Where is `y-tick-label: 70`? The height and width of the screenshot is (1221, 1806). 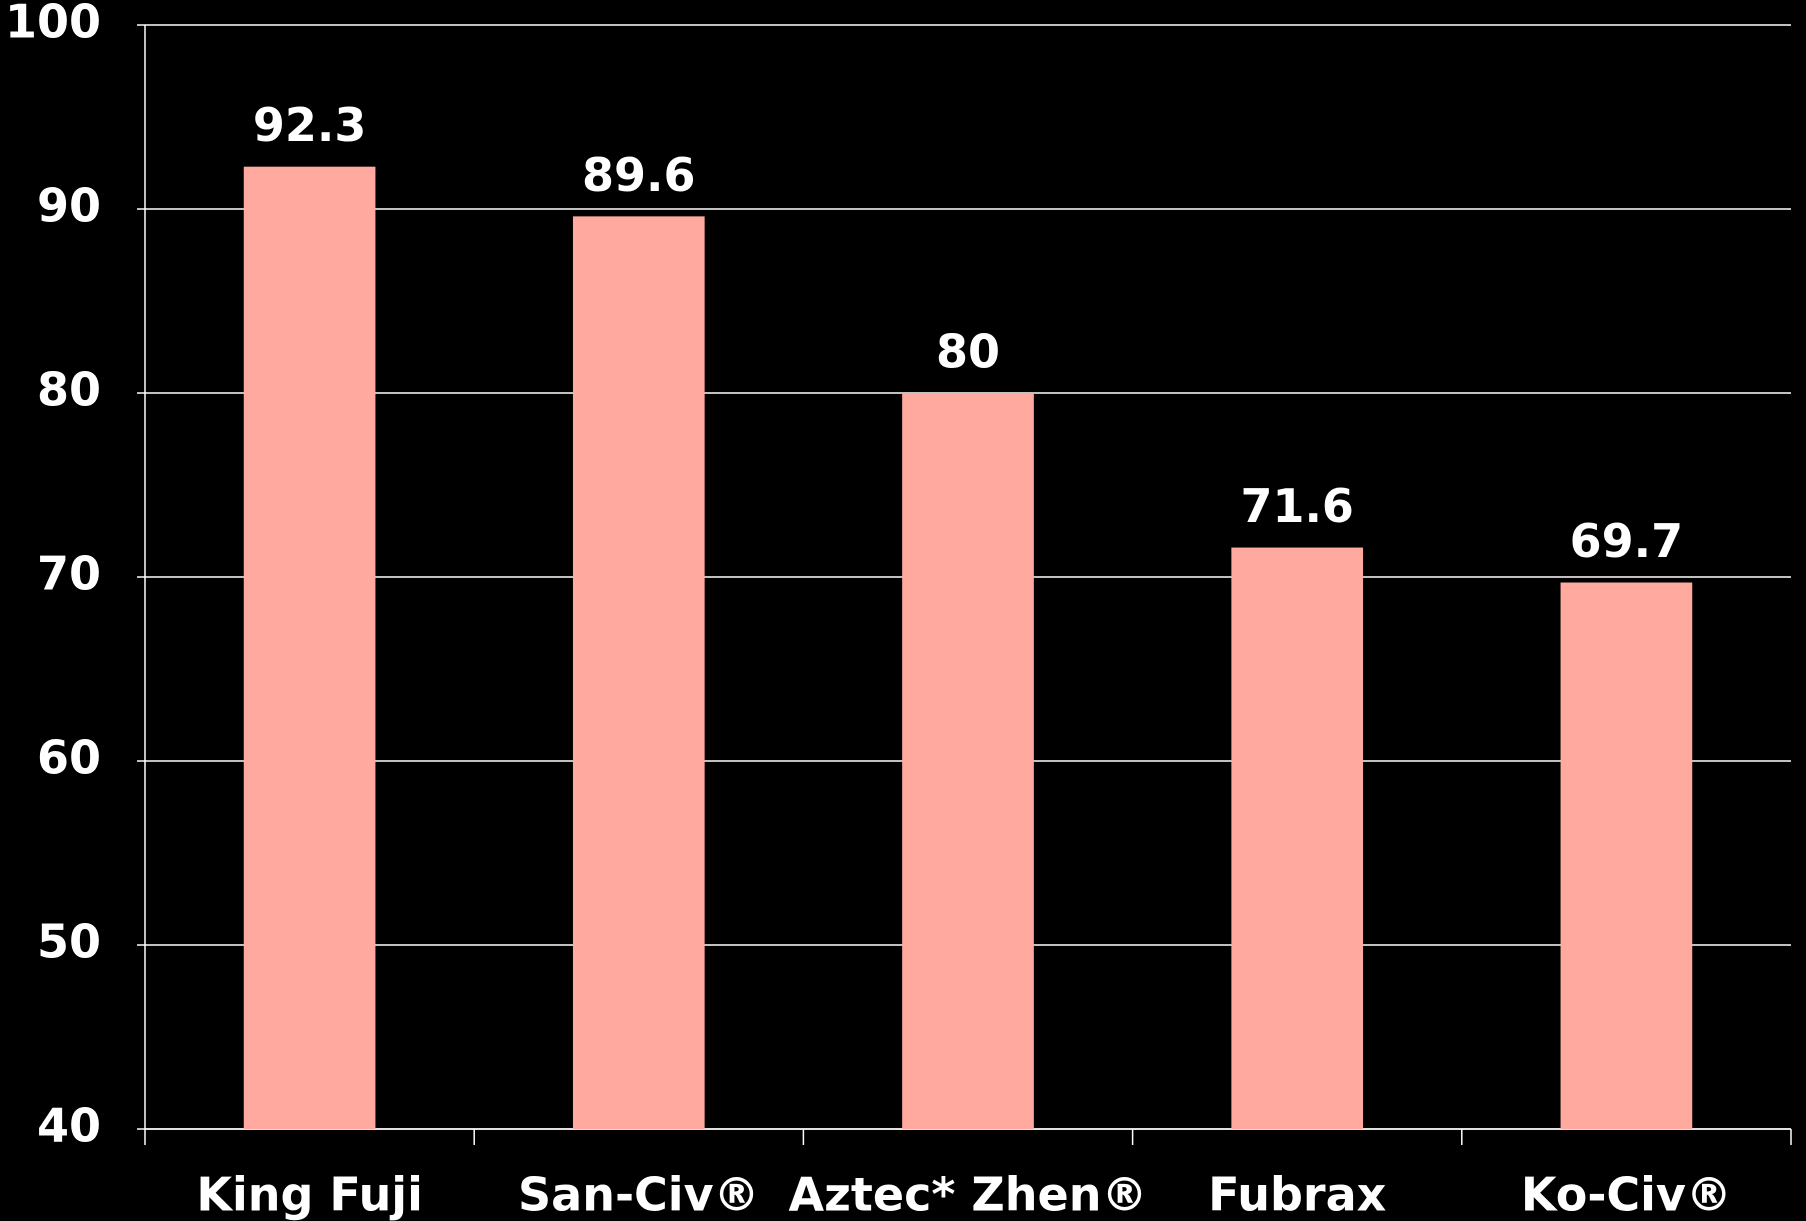 y-tick-label: 70 is located at coordinates (69, 574).